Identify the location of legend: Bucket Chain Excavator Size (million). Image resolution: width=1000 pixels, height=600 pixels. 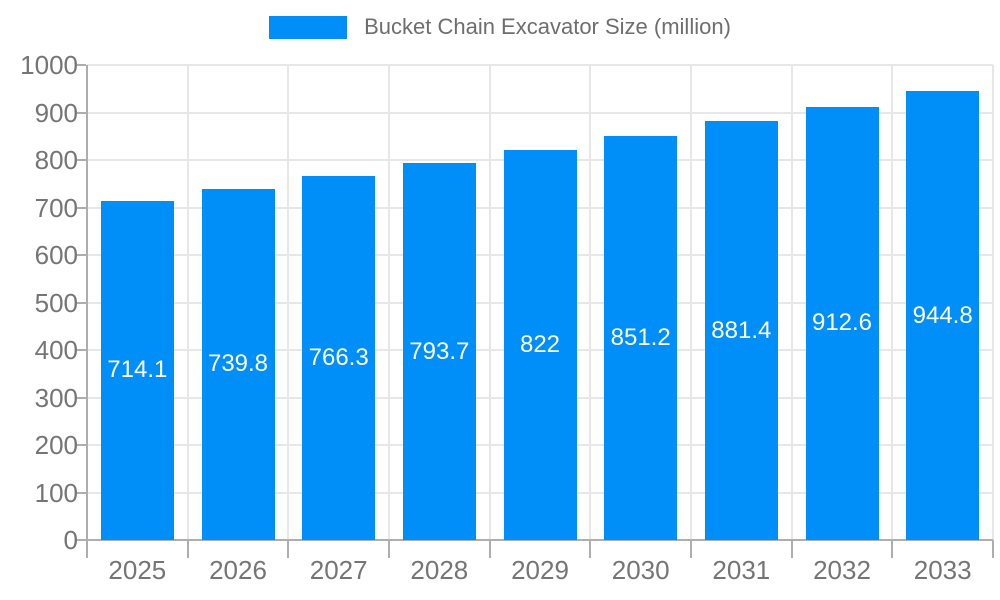
(500, 27).